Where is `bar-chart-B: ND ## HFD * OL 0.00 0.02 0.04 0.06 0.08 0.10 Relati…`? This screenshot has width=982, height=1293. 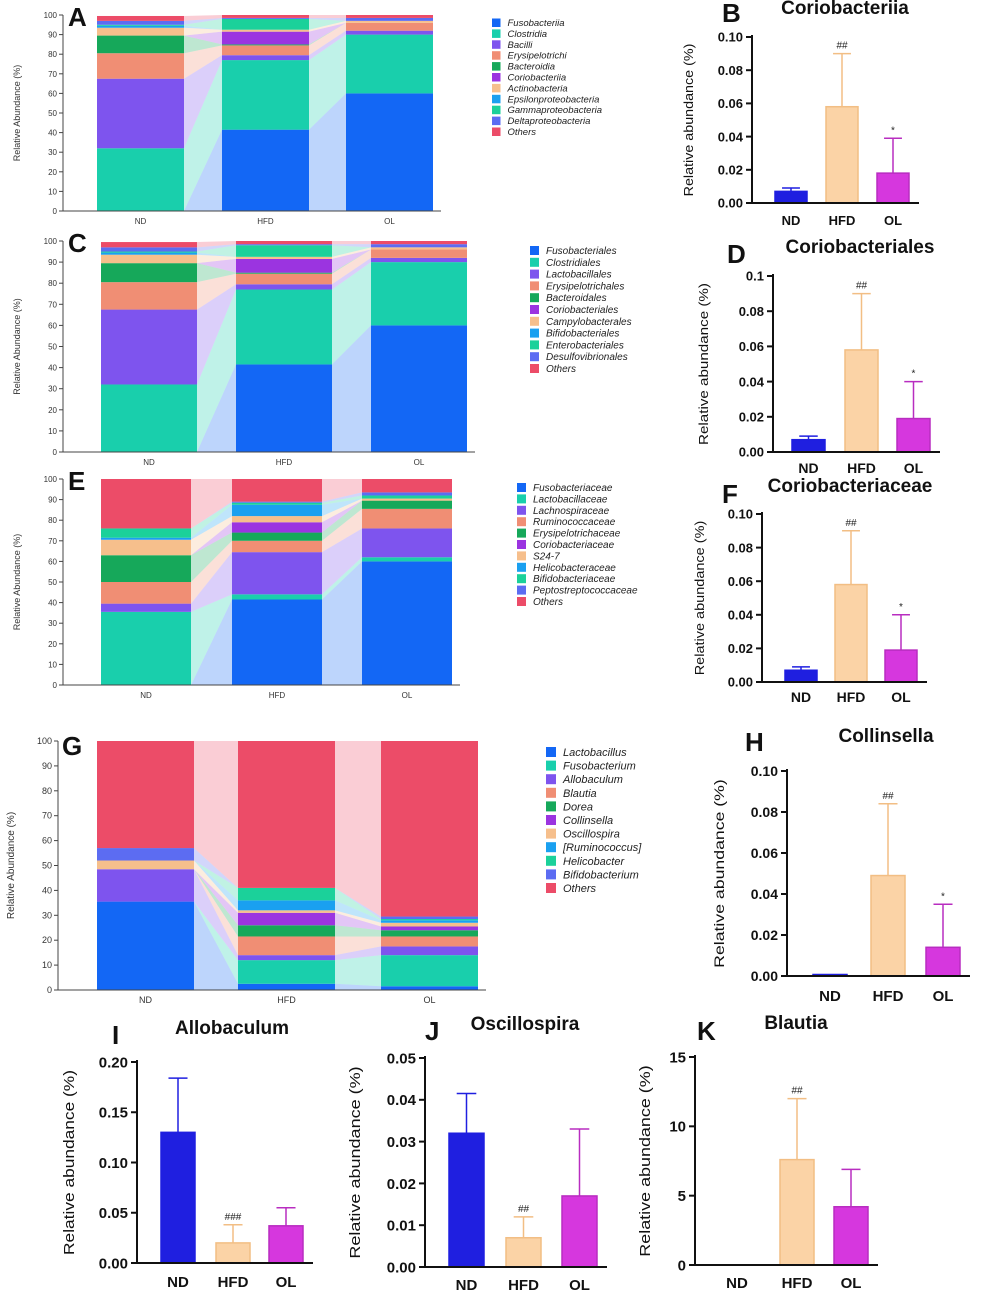
bar-chart-B: ND ## HFD * OL 0.00 0.02 0.04 0.06 0.08 0.10 Relati… is located at coordinates (800, 114).